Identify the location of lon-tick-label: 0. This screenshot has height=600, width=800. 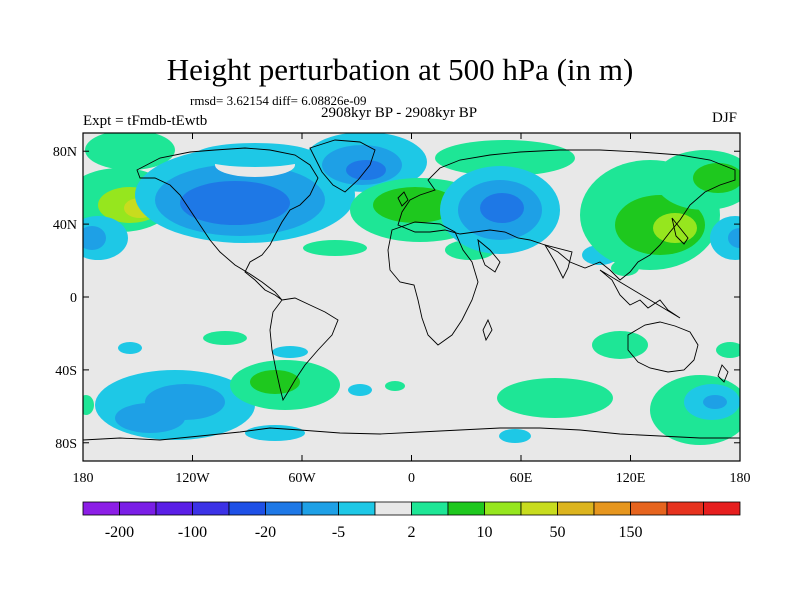
(411, 478).